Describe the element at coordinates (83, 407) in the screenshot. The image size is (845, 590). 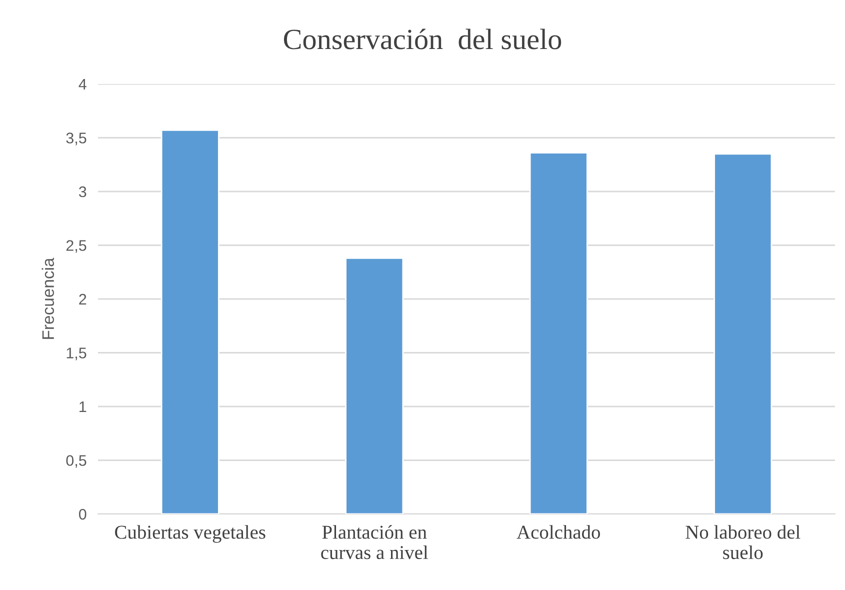
I see `y-tick-label: 1` at that location.